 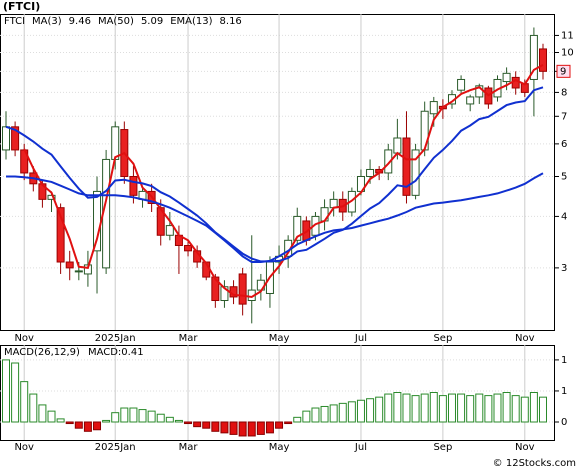 I want to click on x-tick-label: Jul, so click(x=360, y=447).